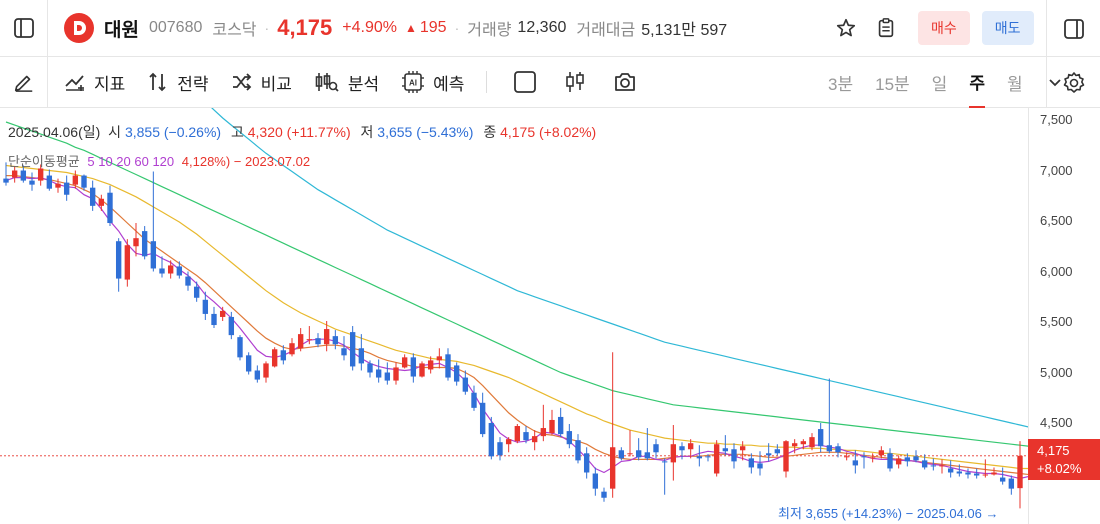 Image resolution: width=1100 pixels, height=524 pixels. I want to click on lowest-price-annotation: 최저 3,655 (+14.23%) − 2025.04.06 →, so click(888, 513).